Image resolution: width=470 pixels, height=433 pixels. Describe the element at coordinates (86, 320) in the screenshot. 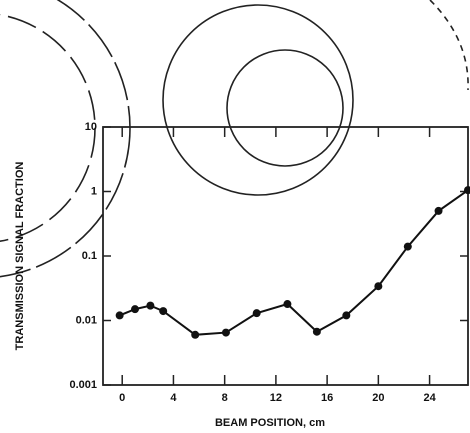

I see `y-tick-label: 0.01` at that location.